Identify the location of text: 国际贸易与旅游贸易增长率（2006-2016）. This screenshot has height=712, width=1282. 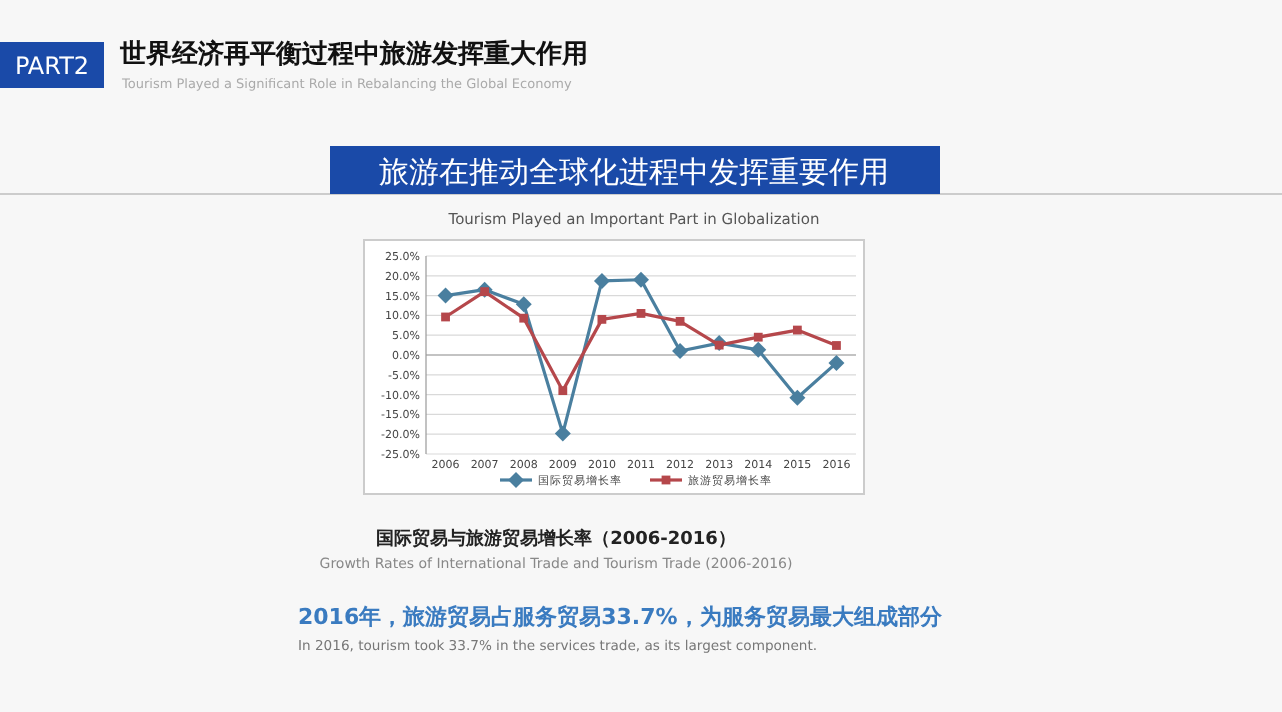
(556, 539).